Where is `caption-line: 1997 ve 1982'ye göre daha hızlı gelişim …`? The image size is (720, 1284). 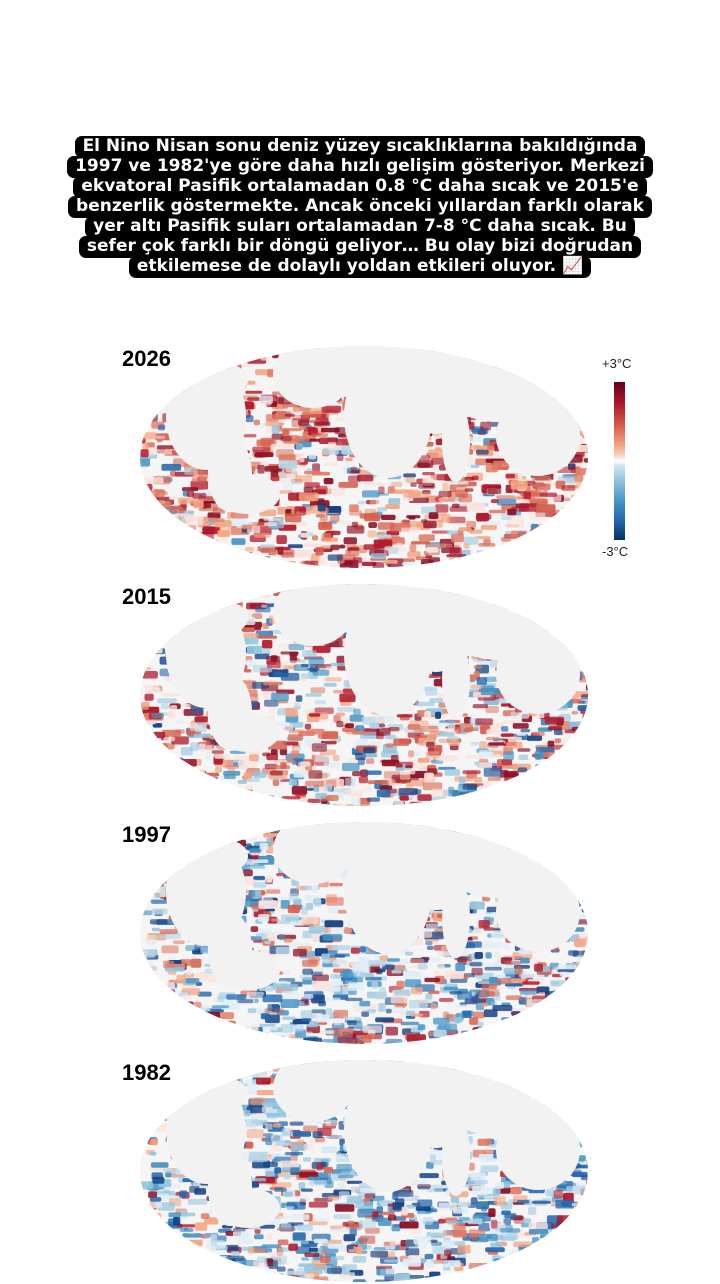
caption-line: 1997 ve 1982'ye göre daha hızlı gelişim … is located at coordinates (360, 167).